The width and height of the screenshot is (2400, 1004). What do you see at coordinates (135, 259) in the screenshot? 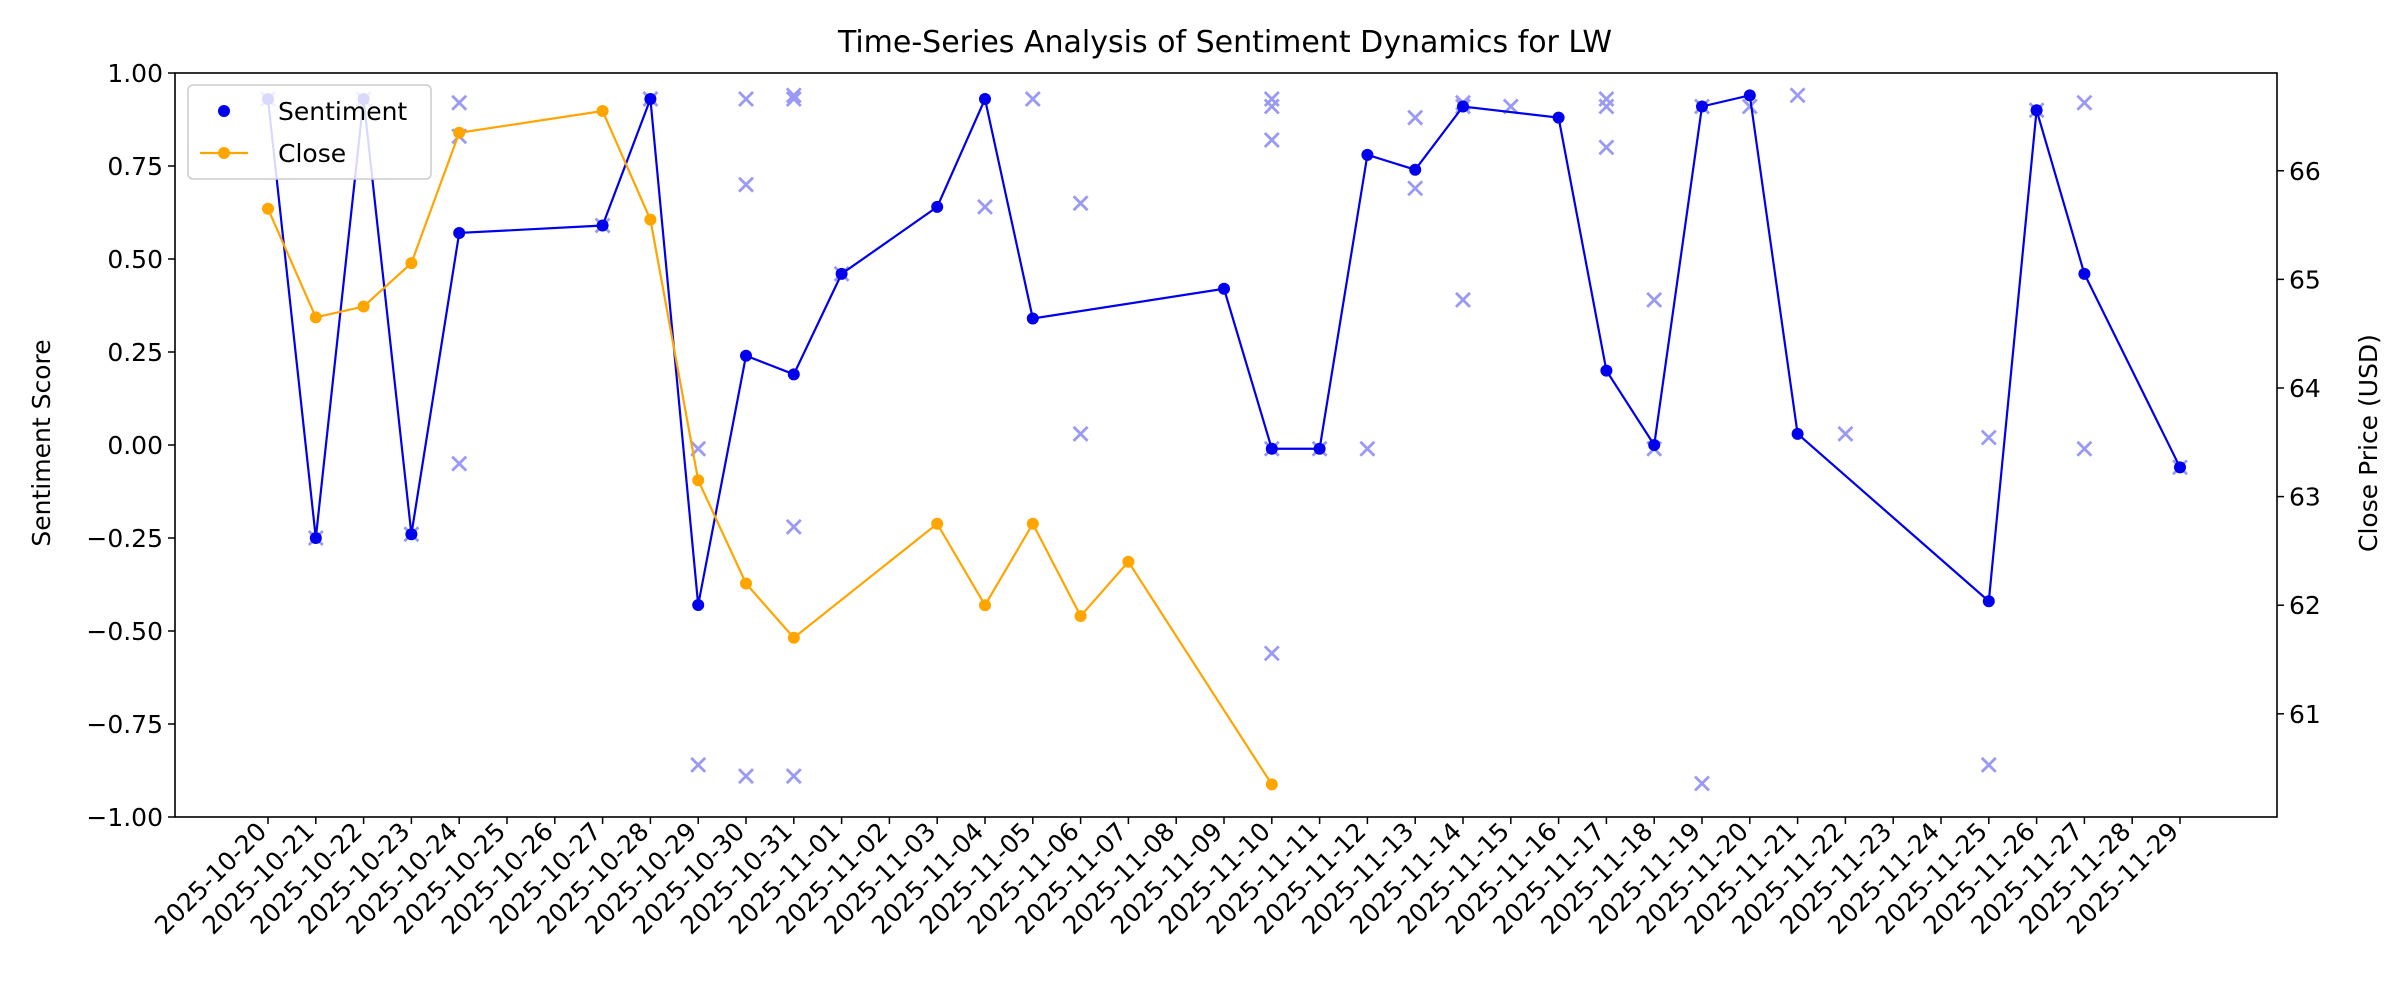
I see `left-axis-tick-label: 0.50` at bounding box center [135, 259].